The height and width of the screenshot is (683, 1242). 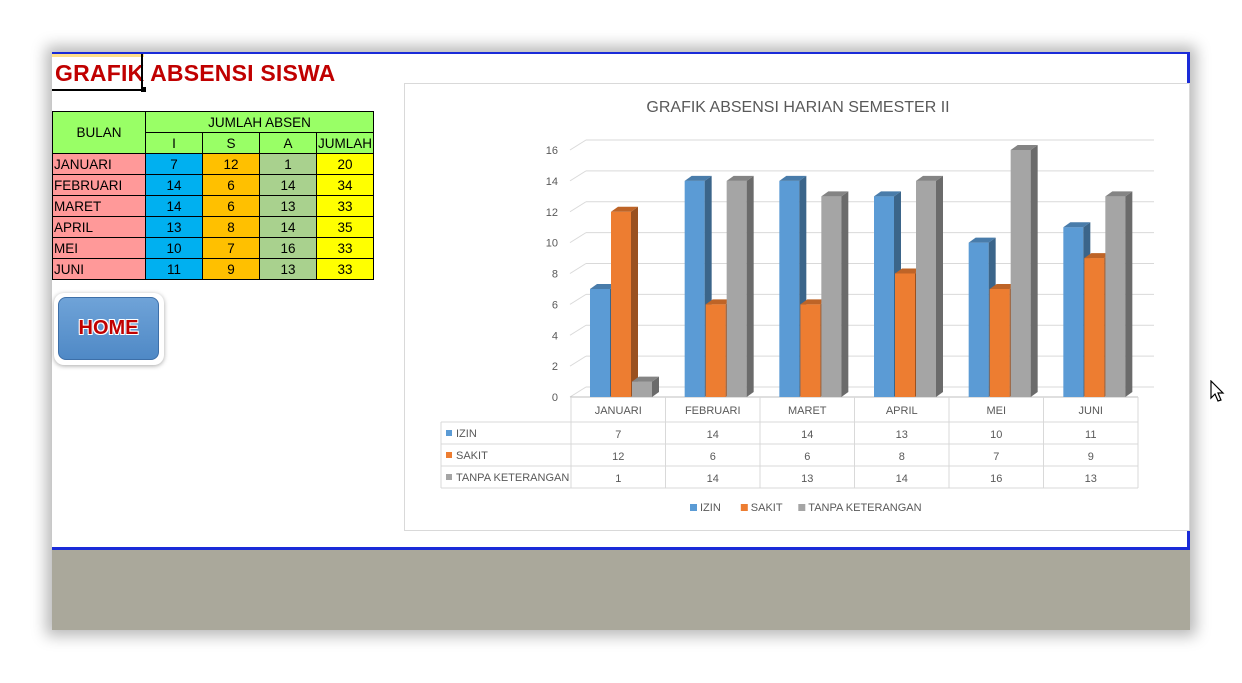 I want to click on data-label: 11, so click(x=1090, y=435).